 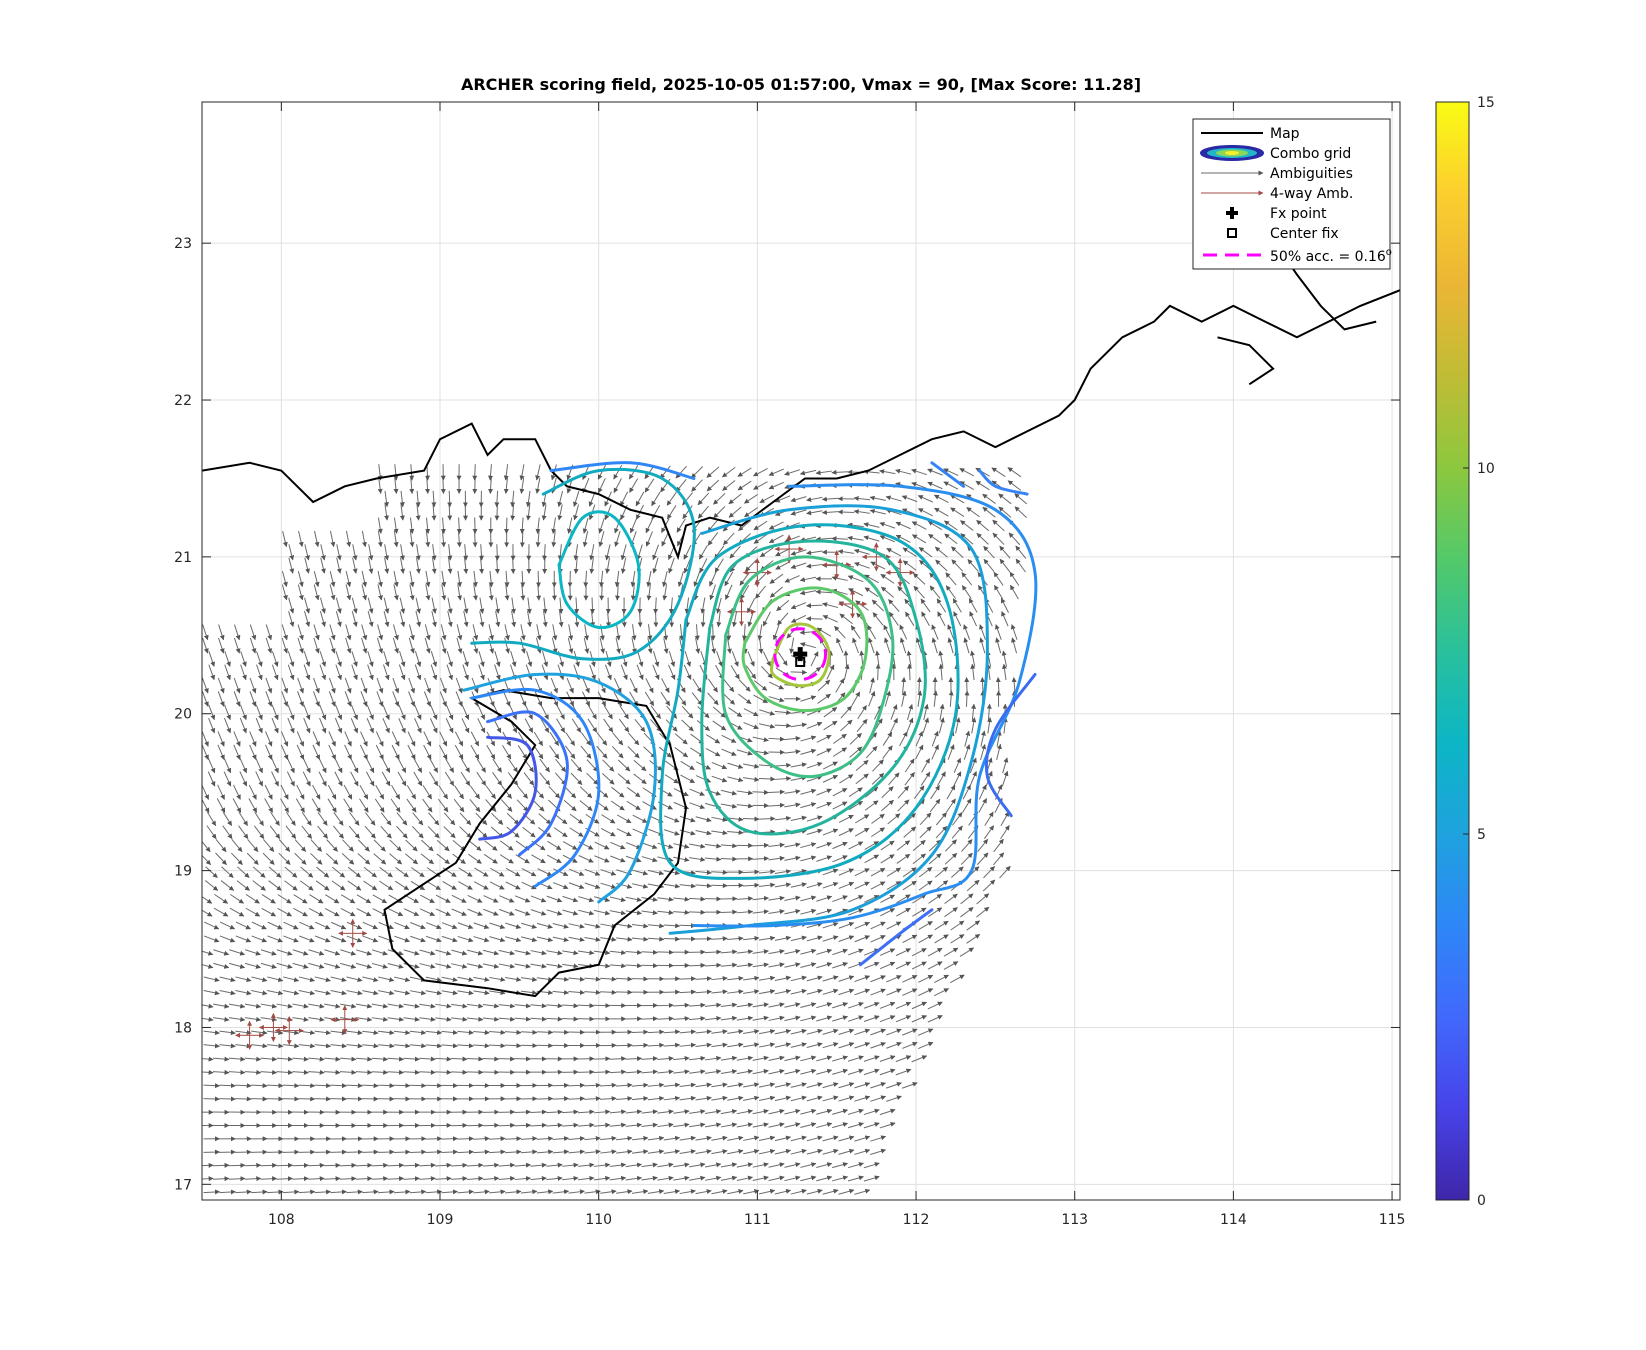 I want to click on y-tick-label: 19, so click(x=183, y=872).